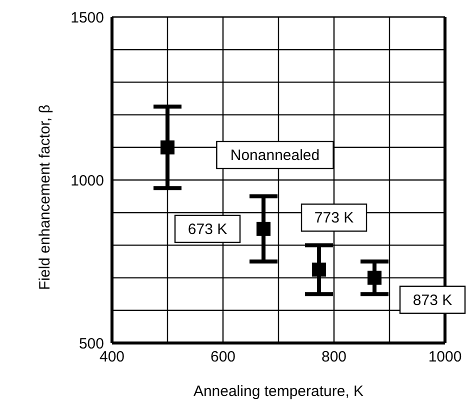 This screenshot has width=475, height=410. I want to click on x-tick-label: 1000, so click(445, 357).